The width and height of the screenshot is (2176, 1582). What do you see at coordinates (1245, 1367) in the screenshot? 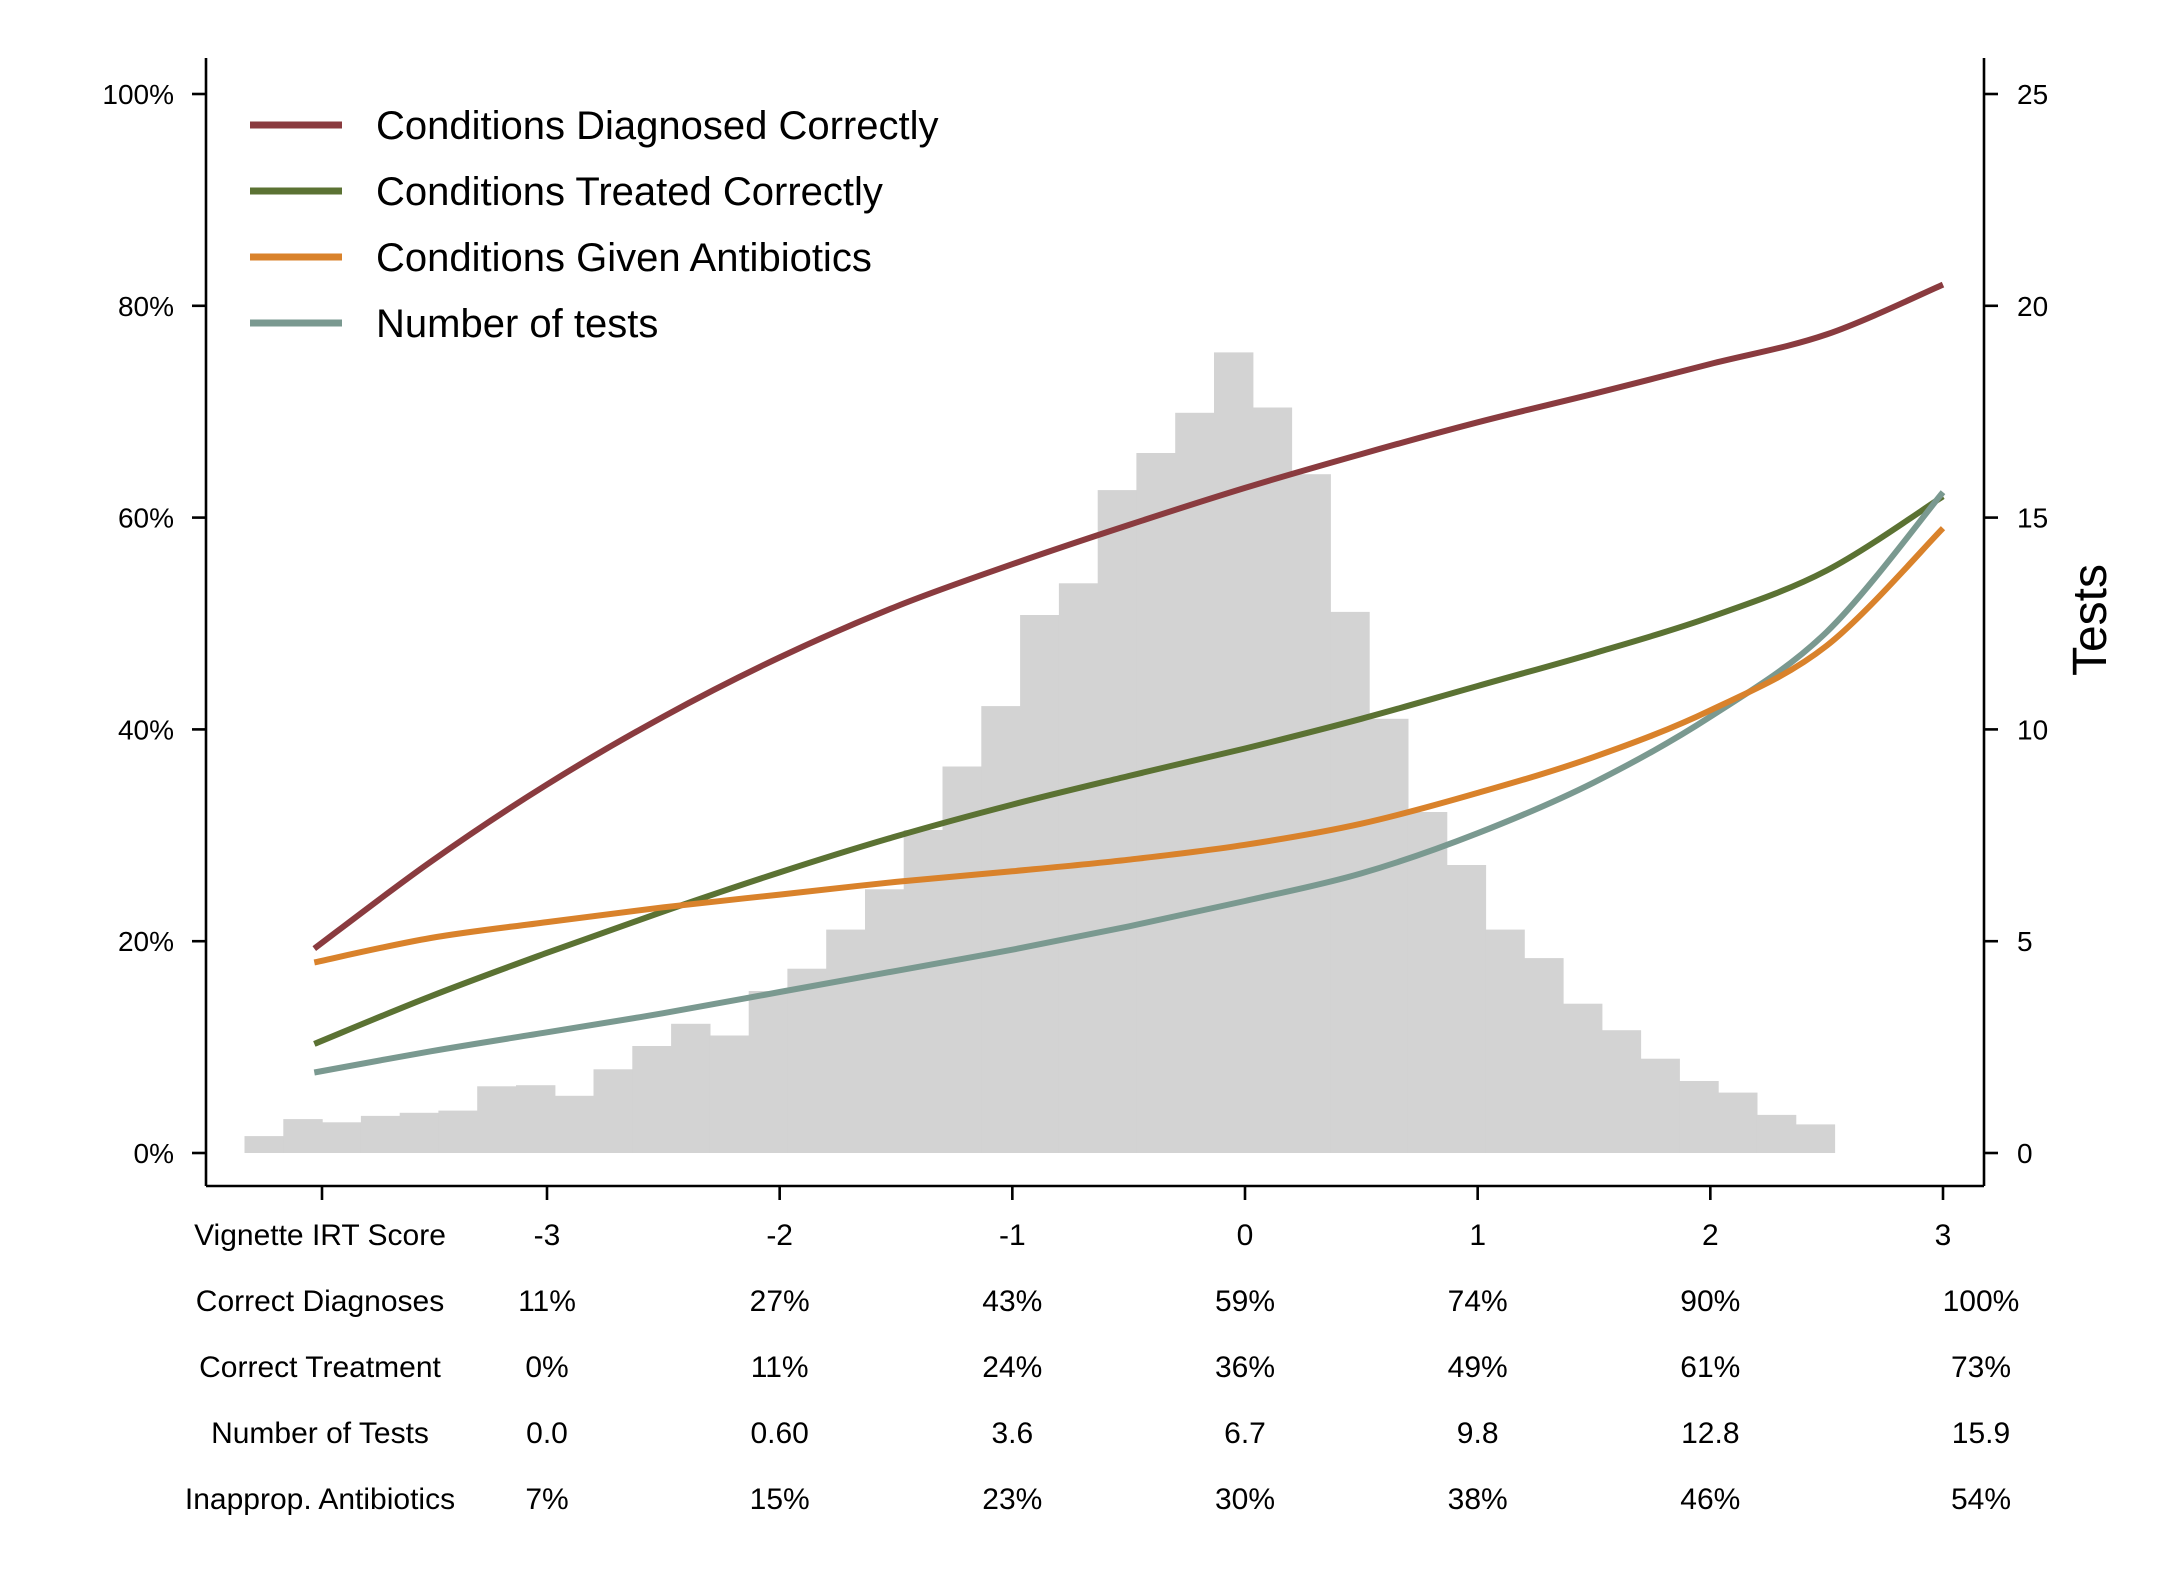
I see `table-cell: 36%` at bounding box center [1245, 1367].